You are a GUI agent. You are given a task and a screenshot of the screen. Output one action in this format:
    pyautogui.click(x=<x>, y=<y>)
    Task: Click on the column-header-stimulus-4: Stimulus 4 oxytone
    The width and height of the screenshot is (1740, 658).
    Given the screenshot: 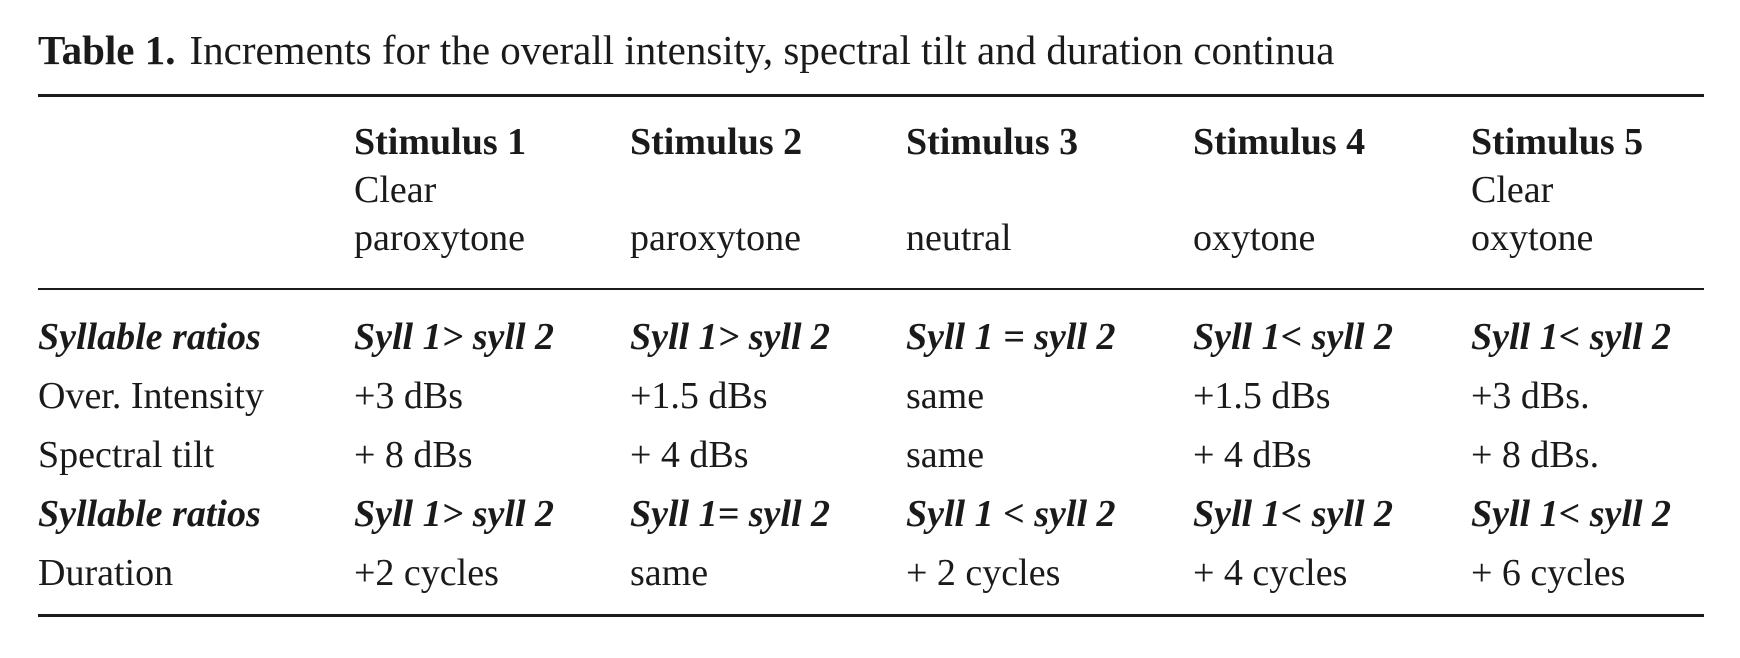 What is the action you would take?
    pyautogui.click(x=1279, y=190)
    